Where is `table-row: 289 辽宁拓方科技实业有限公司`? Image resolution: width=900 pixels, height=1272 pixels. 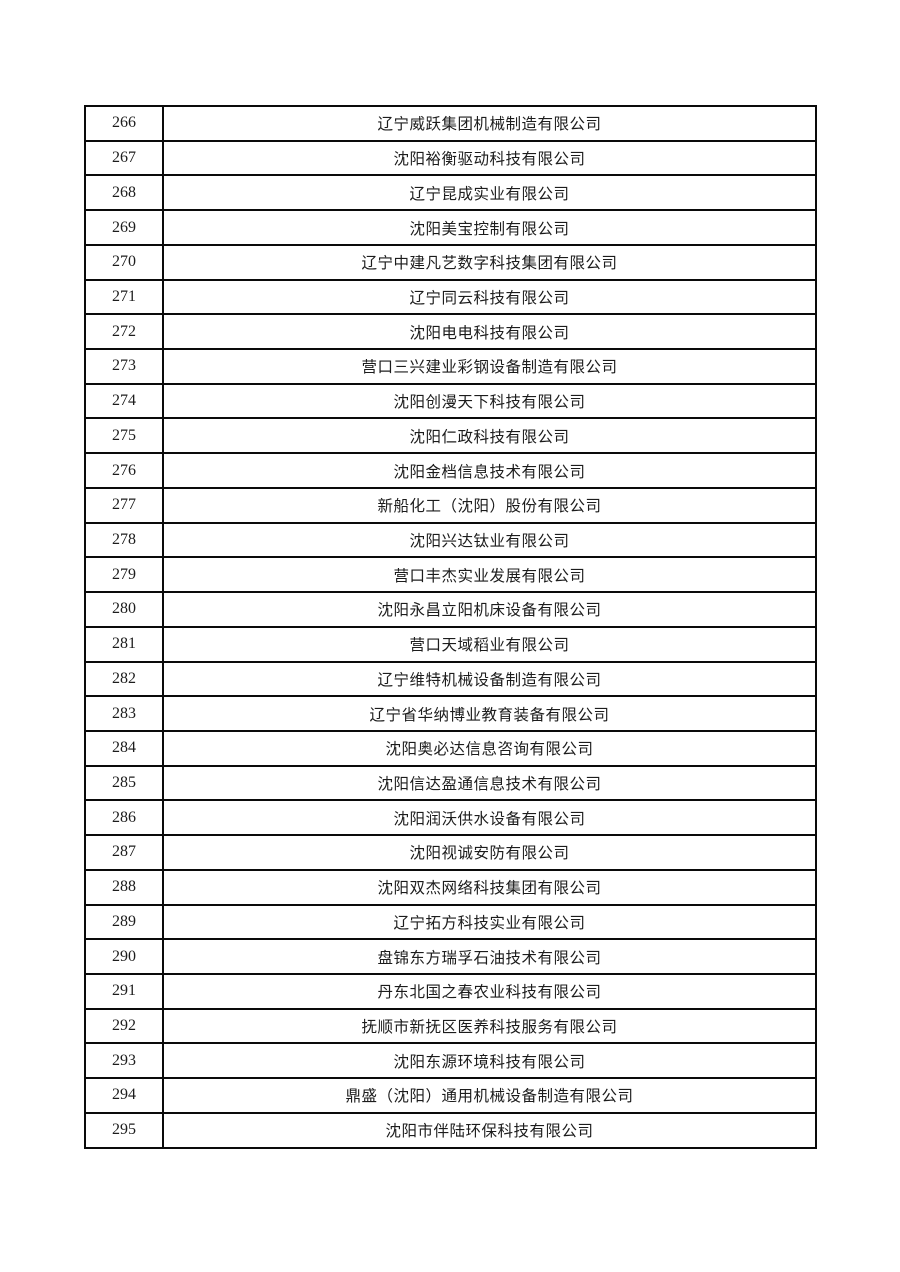 table-row: 289 辽宁拓方科技实业有限公司 is located at coordinates (450, 922).